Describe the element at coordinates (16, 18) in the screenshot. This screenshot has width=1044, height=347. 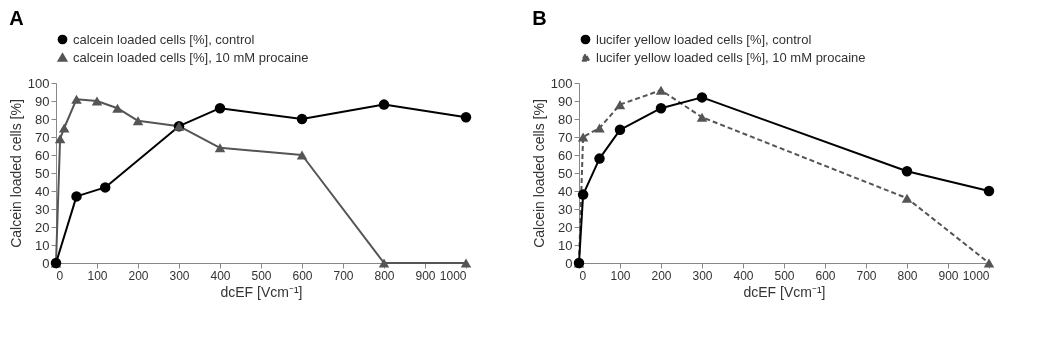
I see `chart-title: A` at that location.